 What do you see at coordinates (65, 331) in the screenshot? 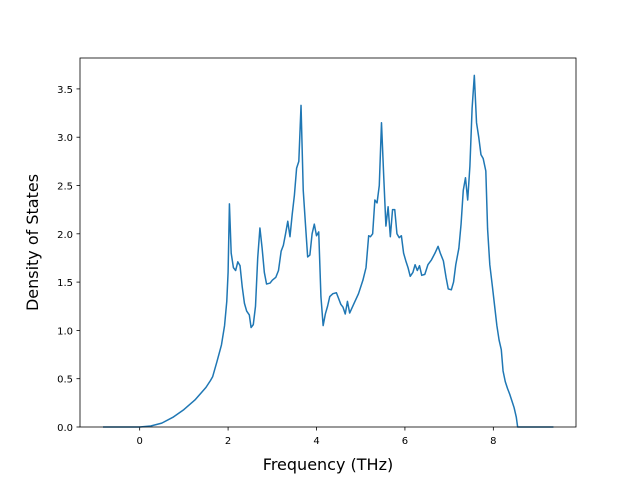
I see `y-tick-label: 1.0` at bounding box center [65, 331].